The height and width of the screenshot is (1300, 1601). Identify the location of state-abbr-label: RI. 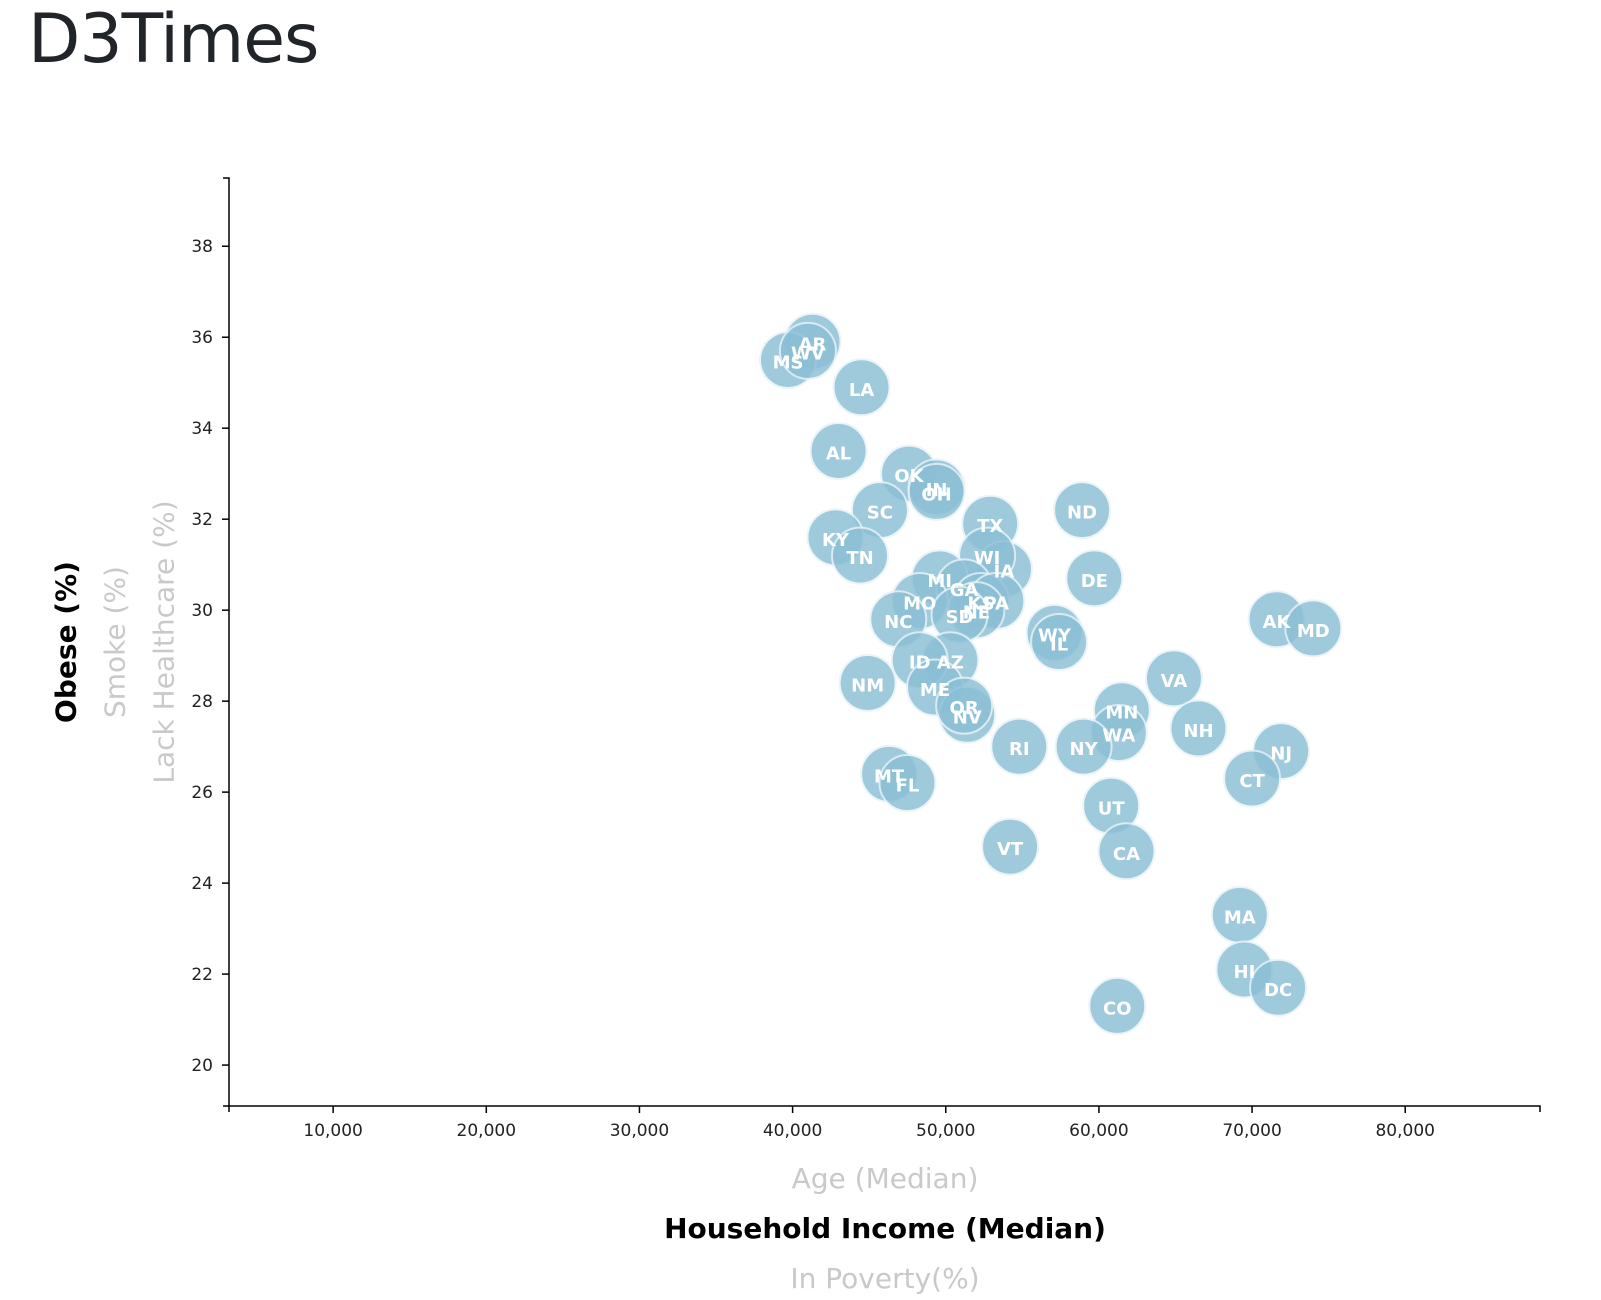
(1019, 749).